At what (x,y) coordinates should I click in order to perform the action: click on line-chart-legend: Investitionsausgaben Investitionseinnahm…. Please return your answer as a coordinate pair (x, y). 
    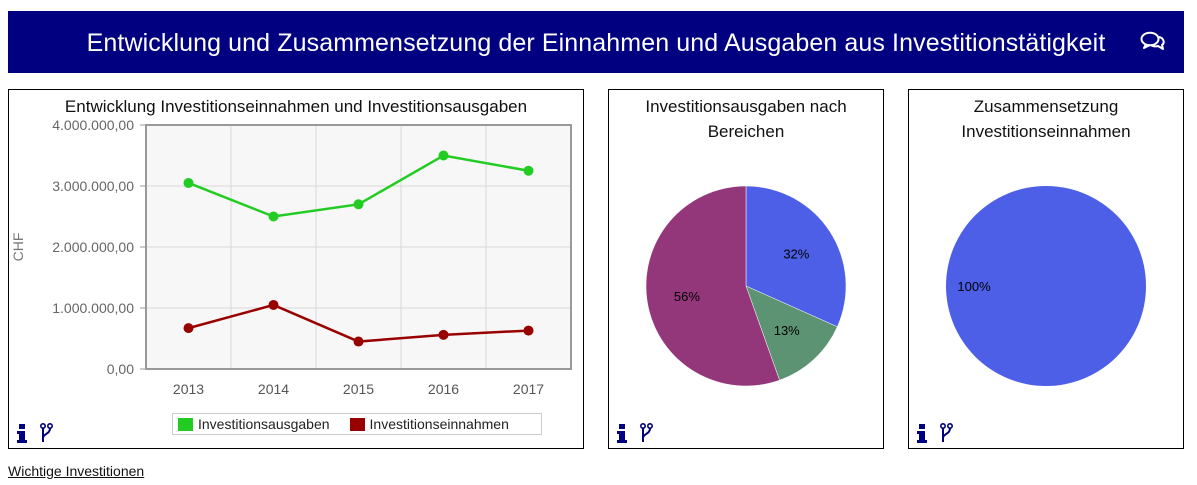
    Looking at the image, I should click on (357, 424).